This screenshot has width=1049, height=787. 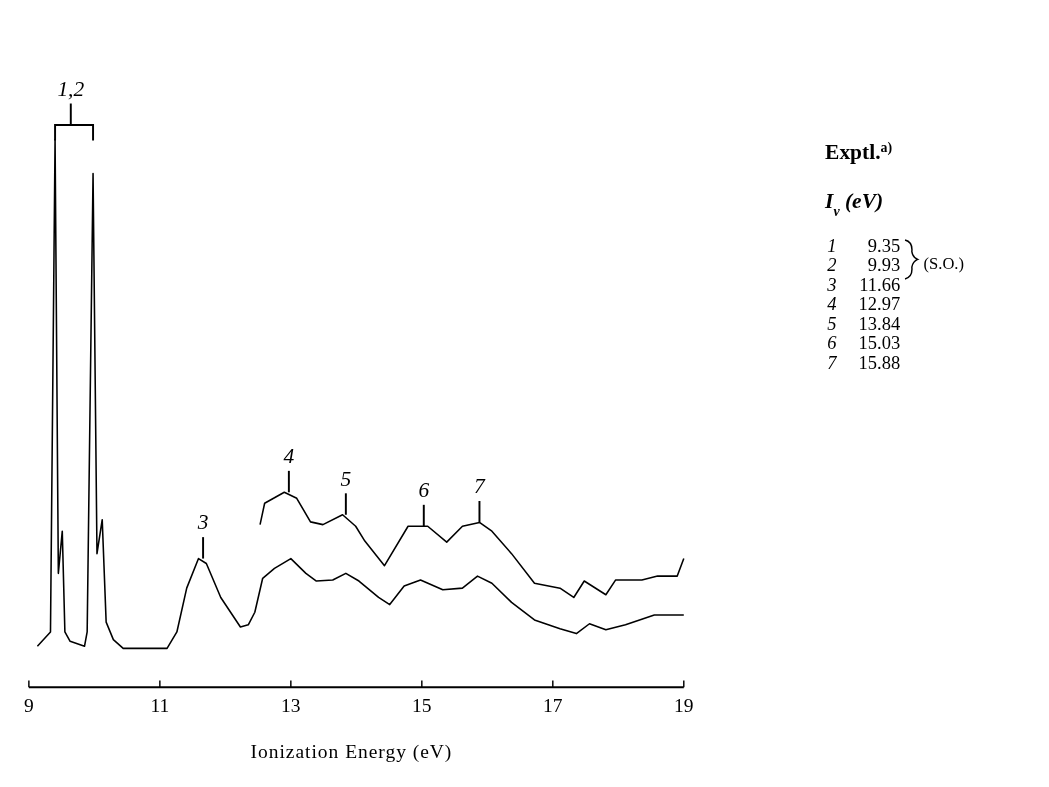 What do you see at coordinates (202, 522) in the screenshot?
I see `annotation: 3` at bounding box center [202, 522].